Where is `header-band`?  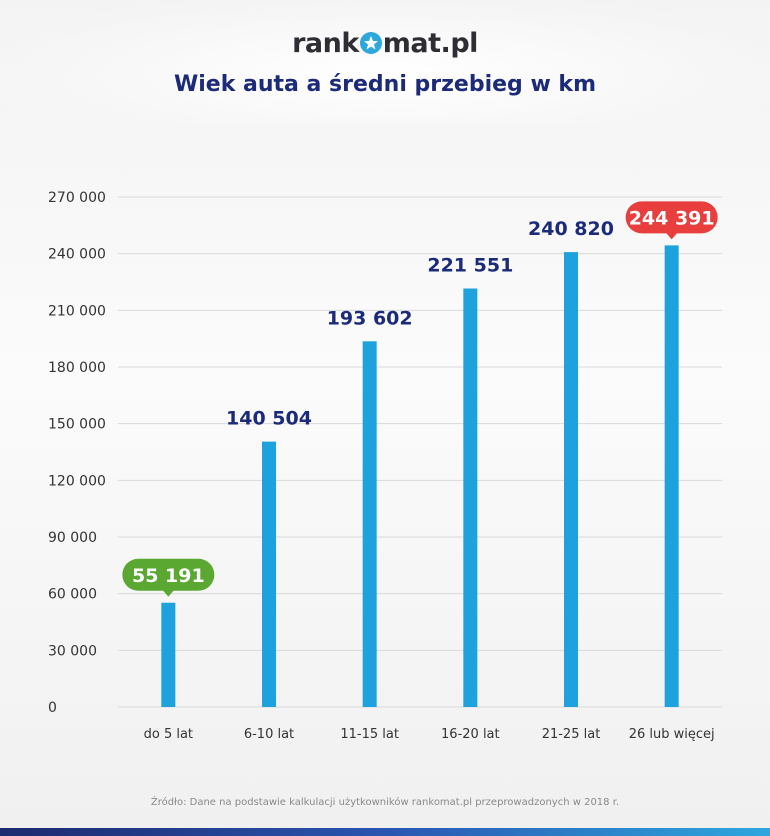
header-band is located at coordinates (385, 62).